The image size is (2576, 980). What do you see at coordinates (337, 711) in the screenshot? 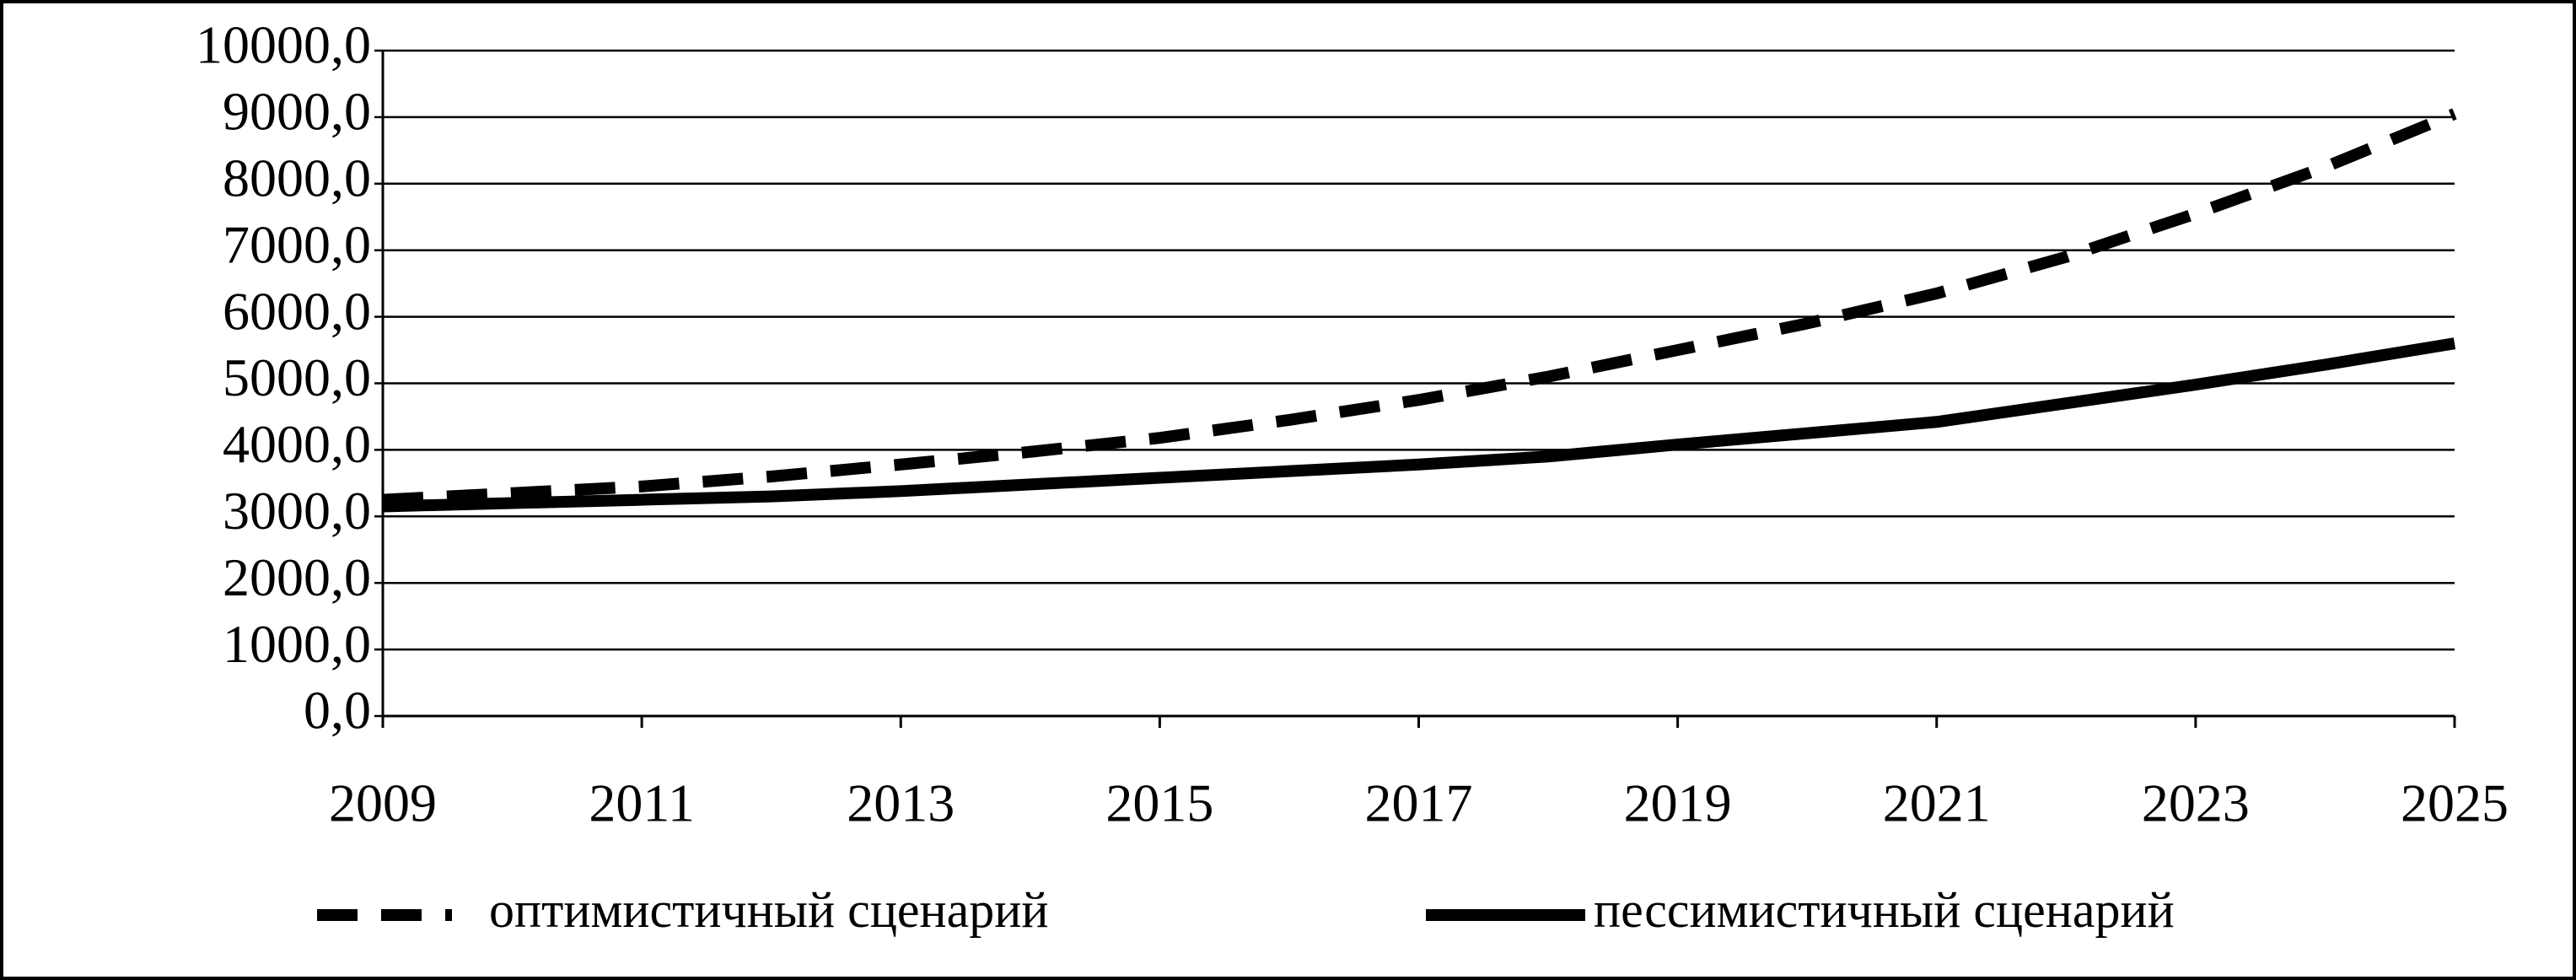
I see `y-tick-label: 0,0` at bounding box center [337, 711].